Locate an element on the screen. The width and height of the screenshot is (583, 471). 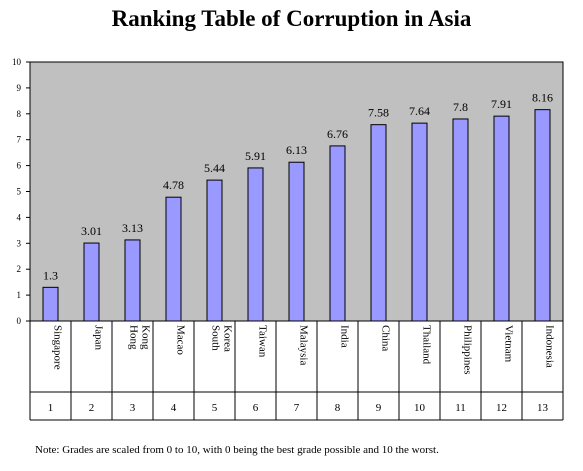
y-tick-label: 1 is located at coordinates (19, 295).